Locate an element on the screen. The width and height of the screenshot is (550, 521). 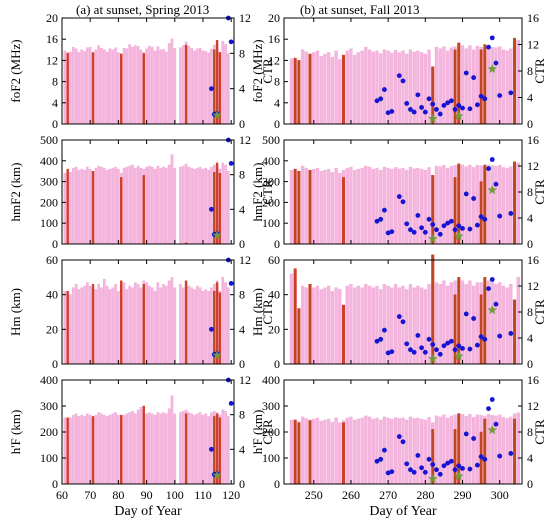
y-axis-label: foF2 (MHz) is located at coordinates (15, 70).